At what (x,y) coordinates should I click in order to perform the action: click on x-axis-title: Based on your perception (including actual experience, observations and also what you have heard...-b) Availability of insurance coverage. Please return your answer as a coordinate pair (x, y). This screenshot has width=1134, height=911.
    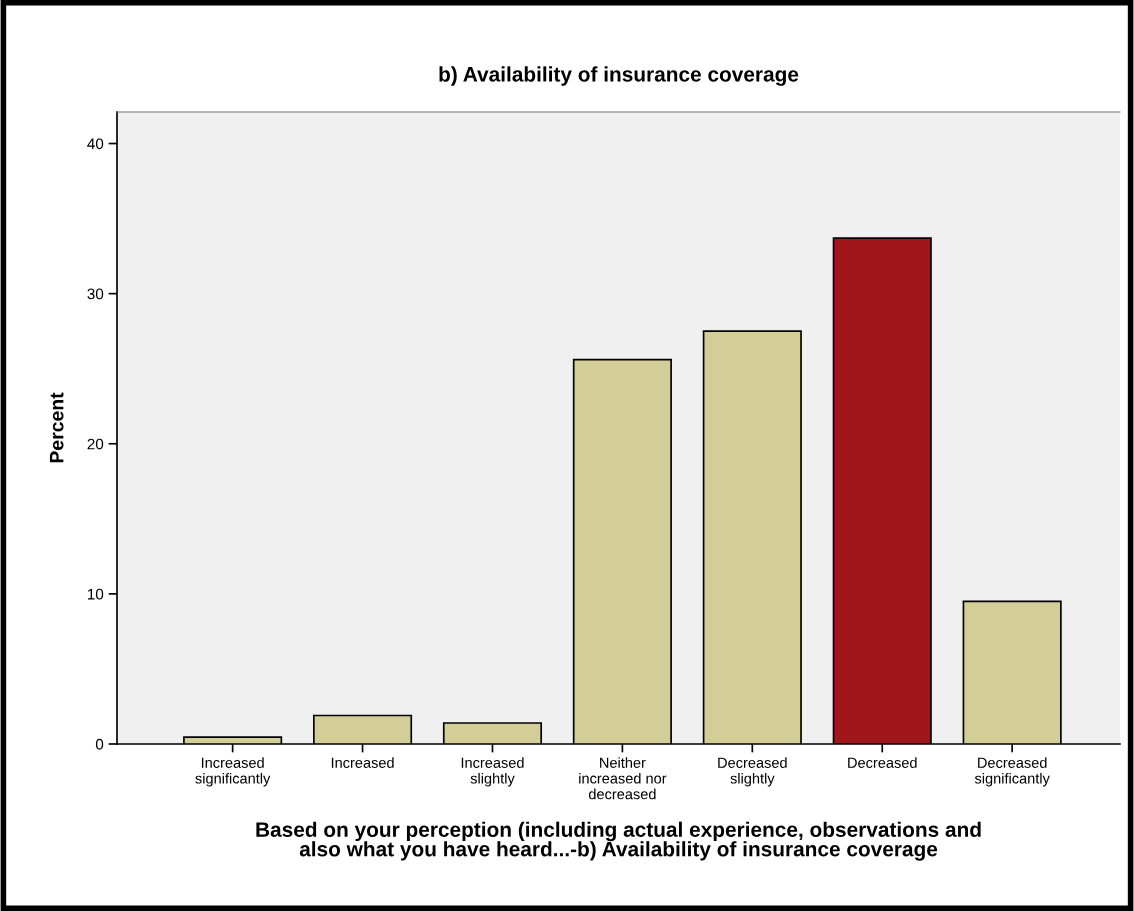
    Looking at the image, I should click on (618, 841).